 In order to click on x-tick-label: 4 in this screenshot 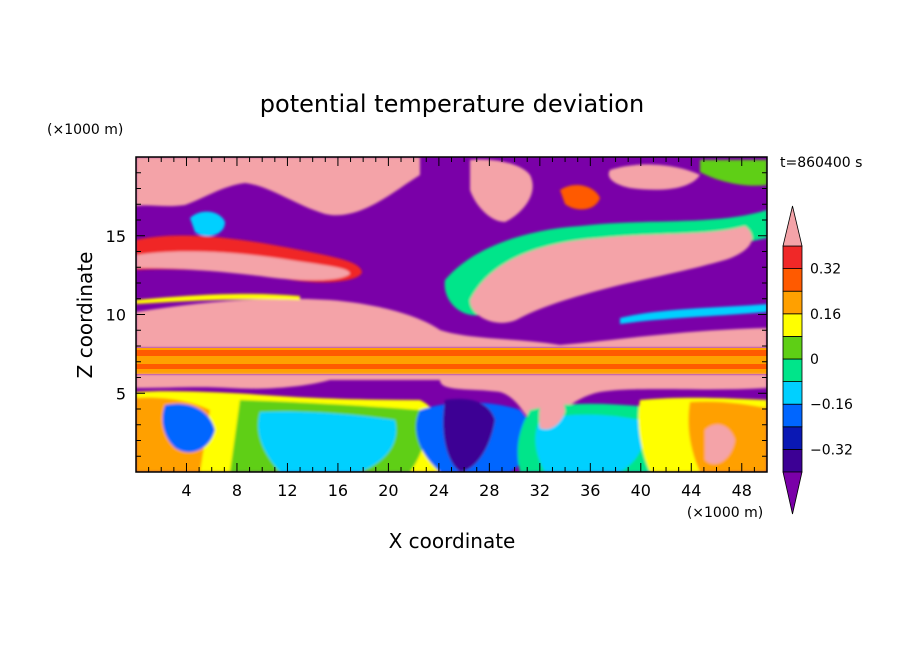, I will do `click(186, 490)`.